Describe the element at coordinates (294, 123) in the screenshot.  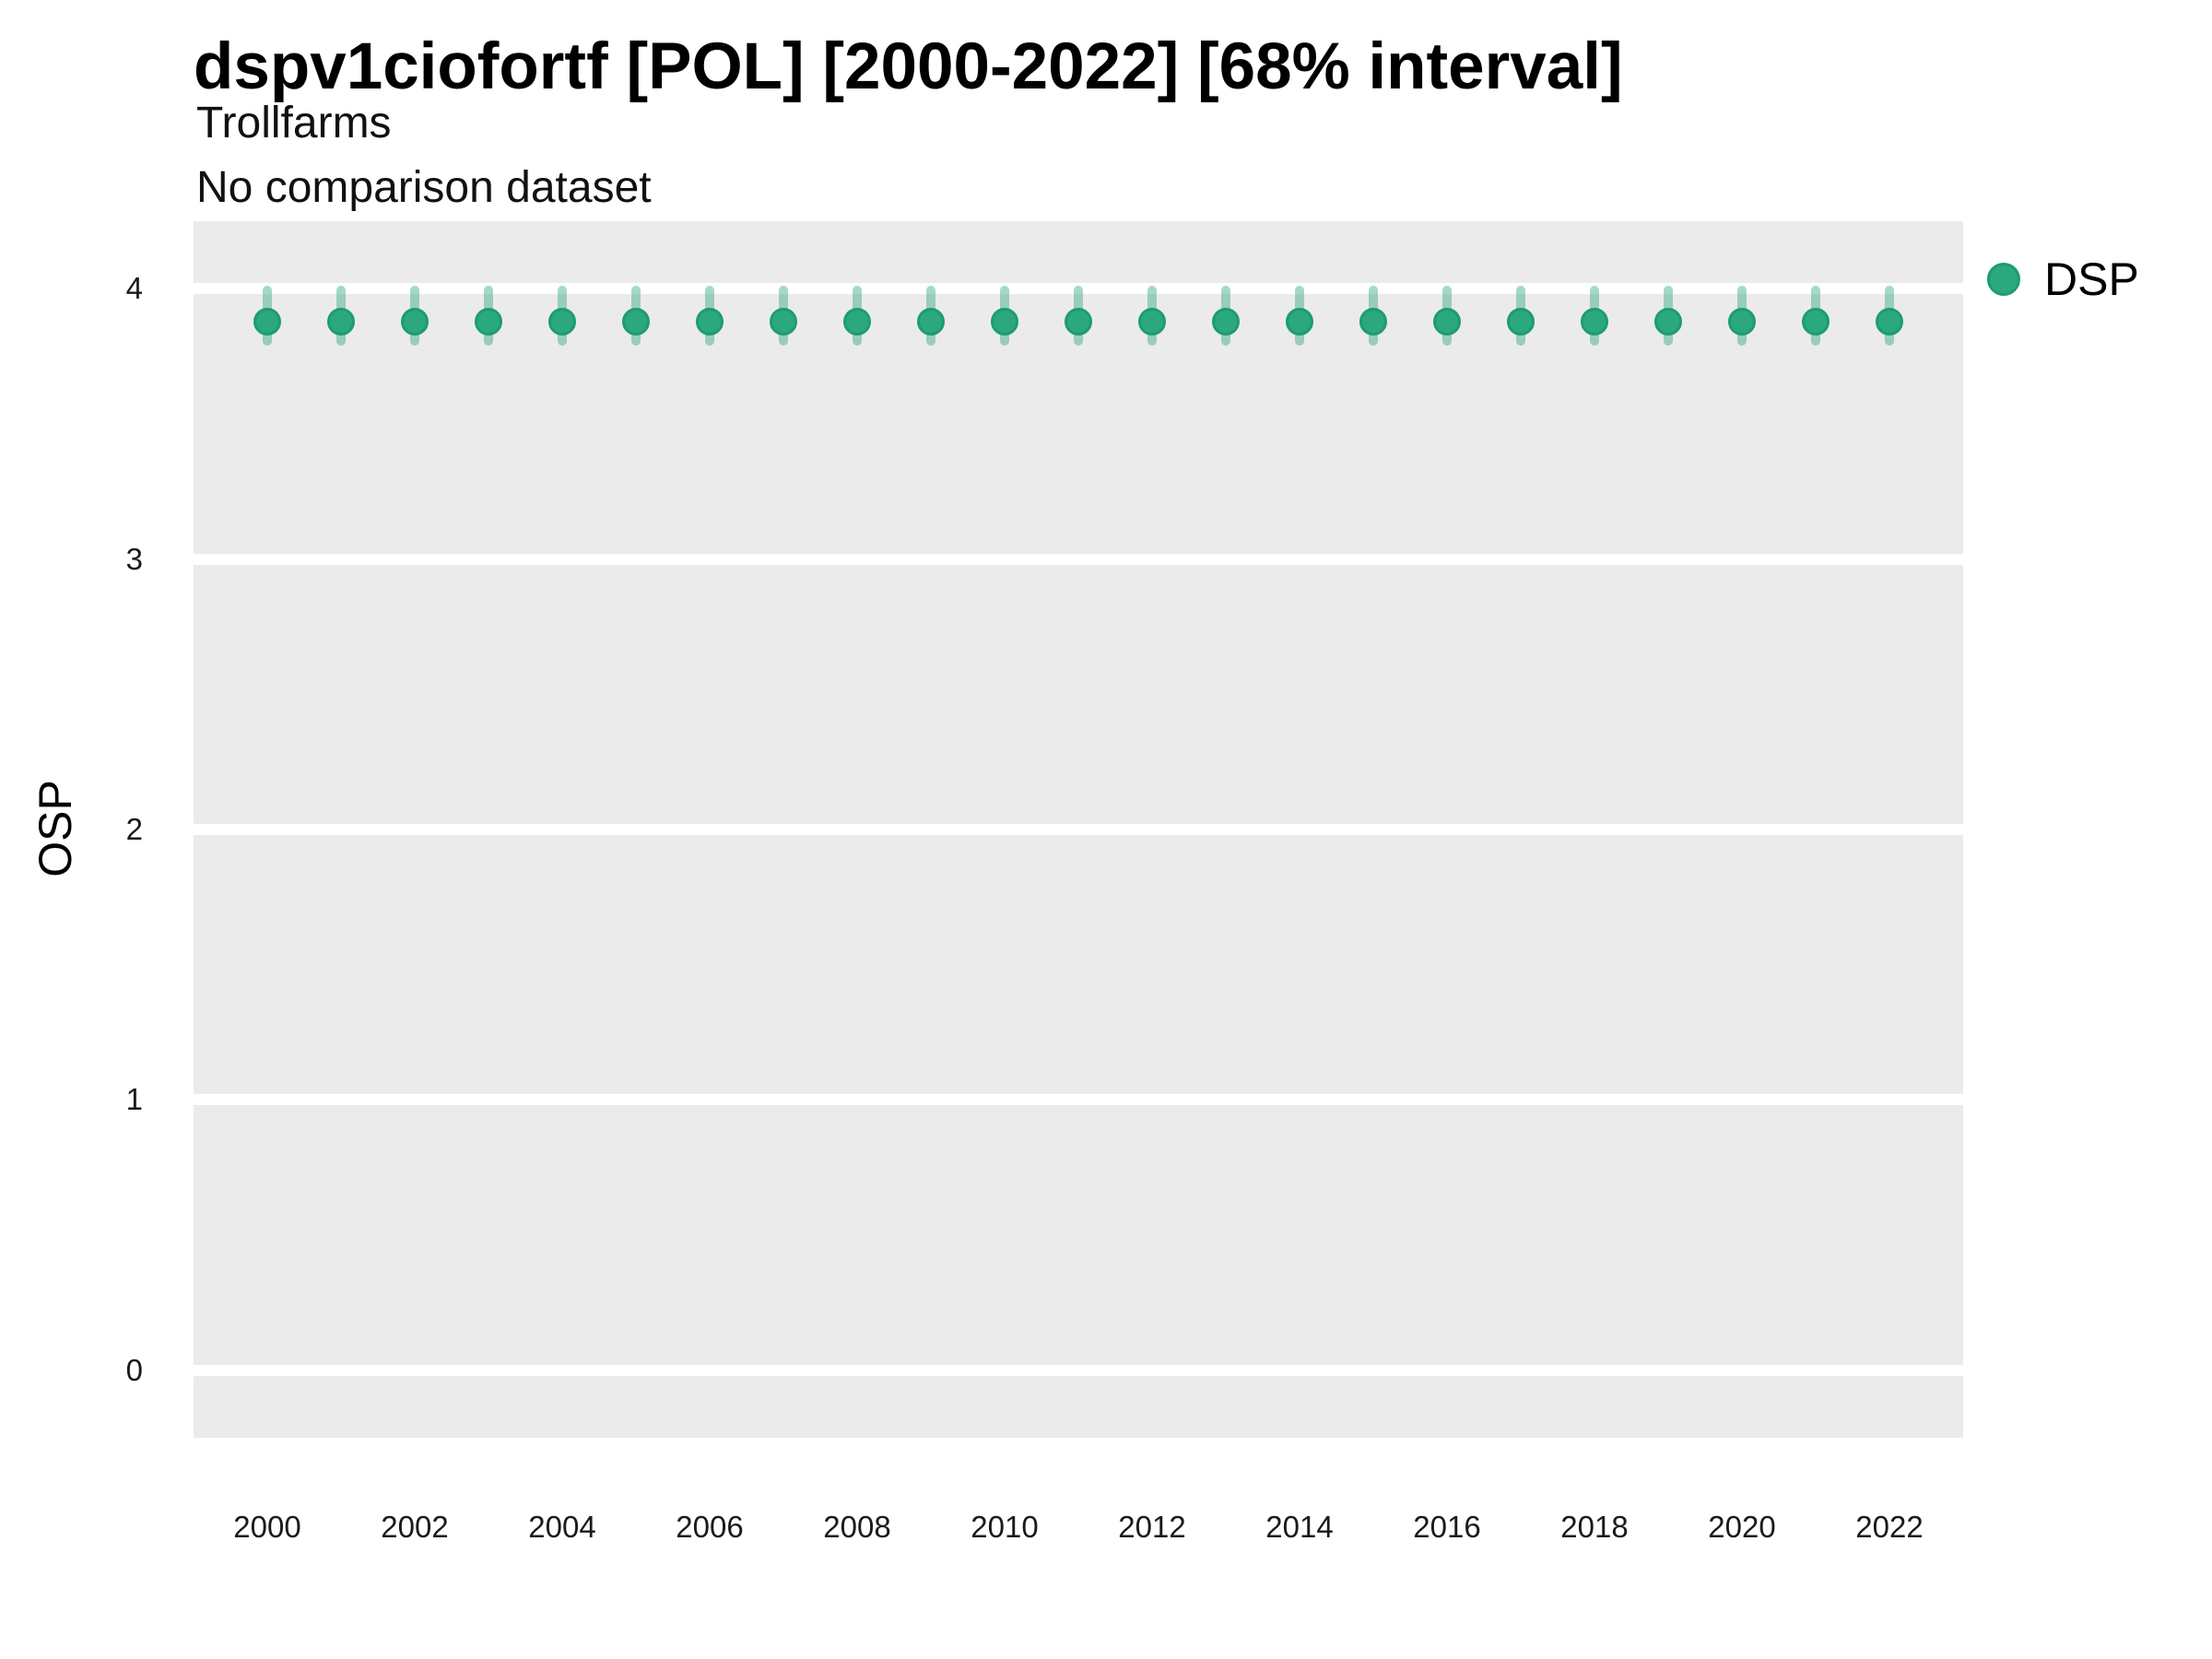
I see `chart-subtitle: Trollfarms` at that location.